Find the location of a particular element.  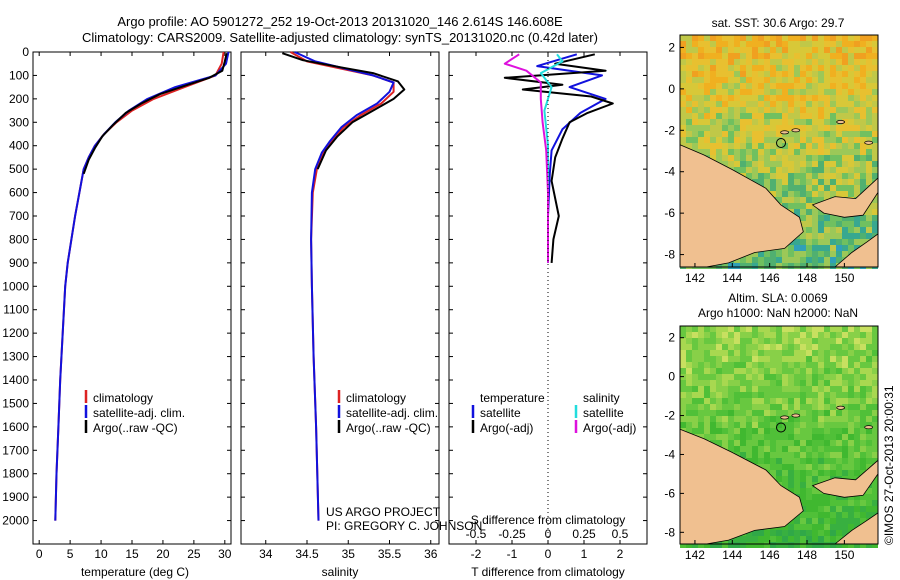

x-tick-label: 2 is located at coordinates (620, 554).